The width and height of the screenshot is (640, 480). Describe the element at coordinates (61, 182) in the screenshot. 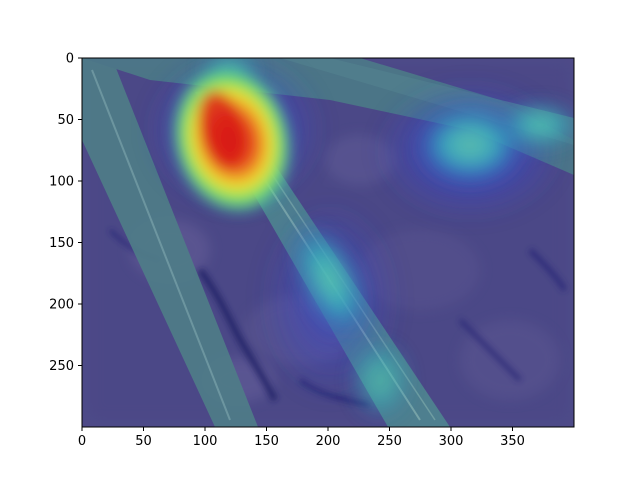

I see `y-tick-label: 100` at that location.